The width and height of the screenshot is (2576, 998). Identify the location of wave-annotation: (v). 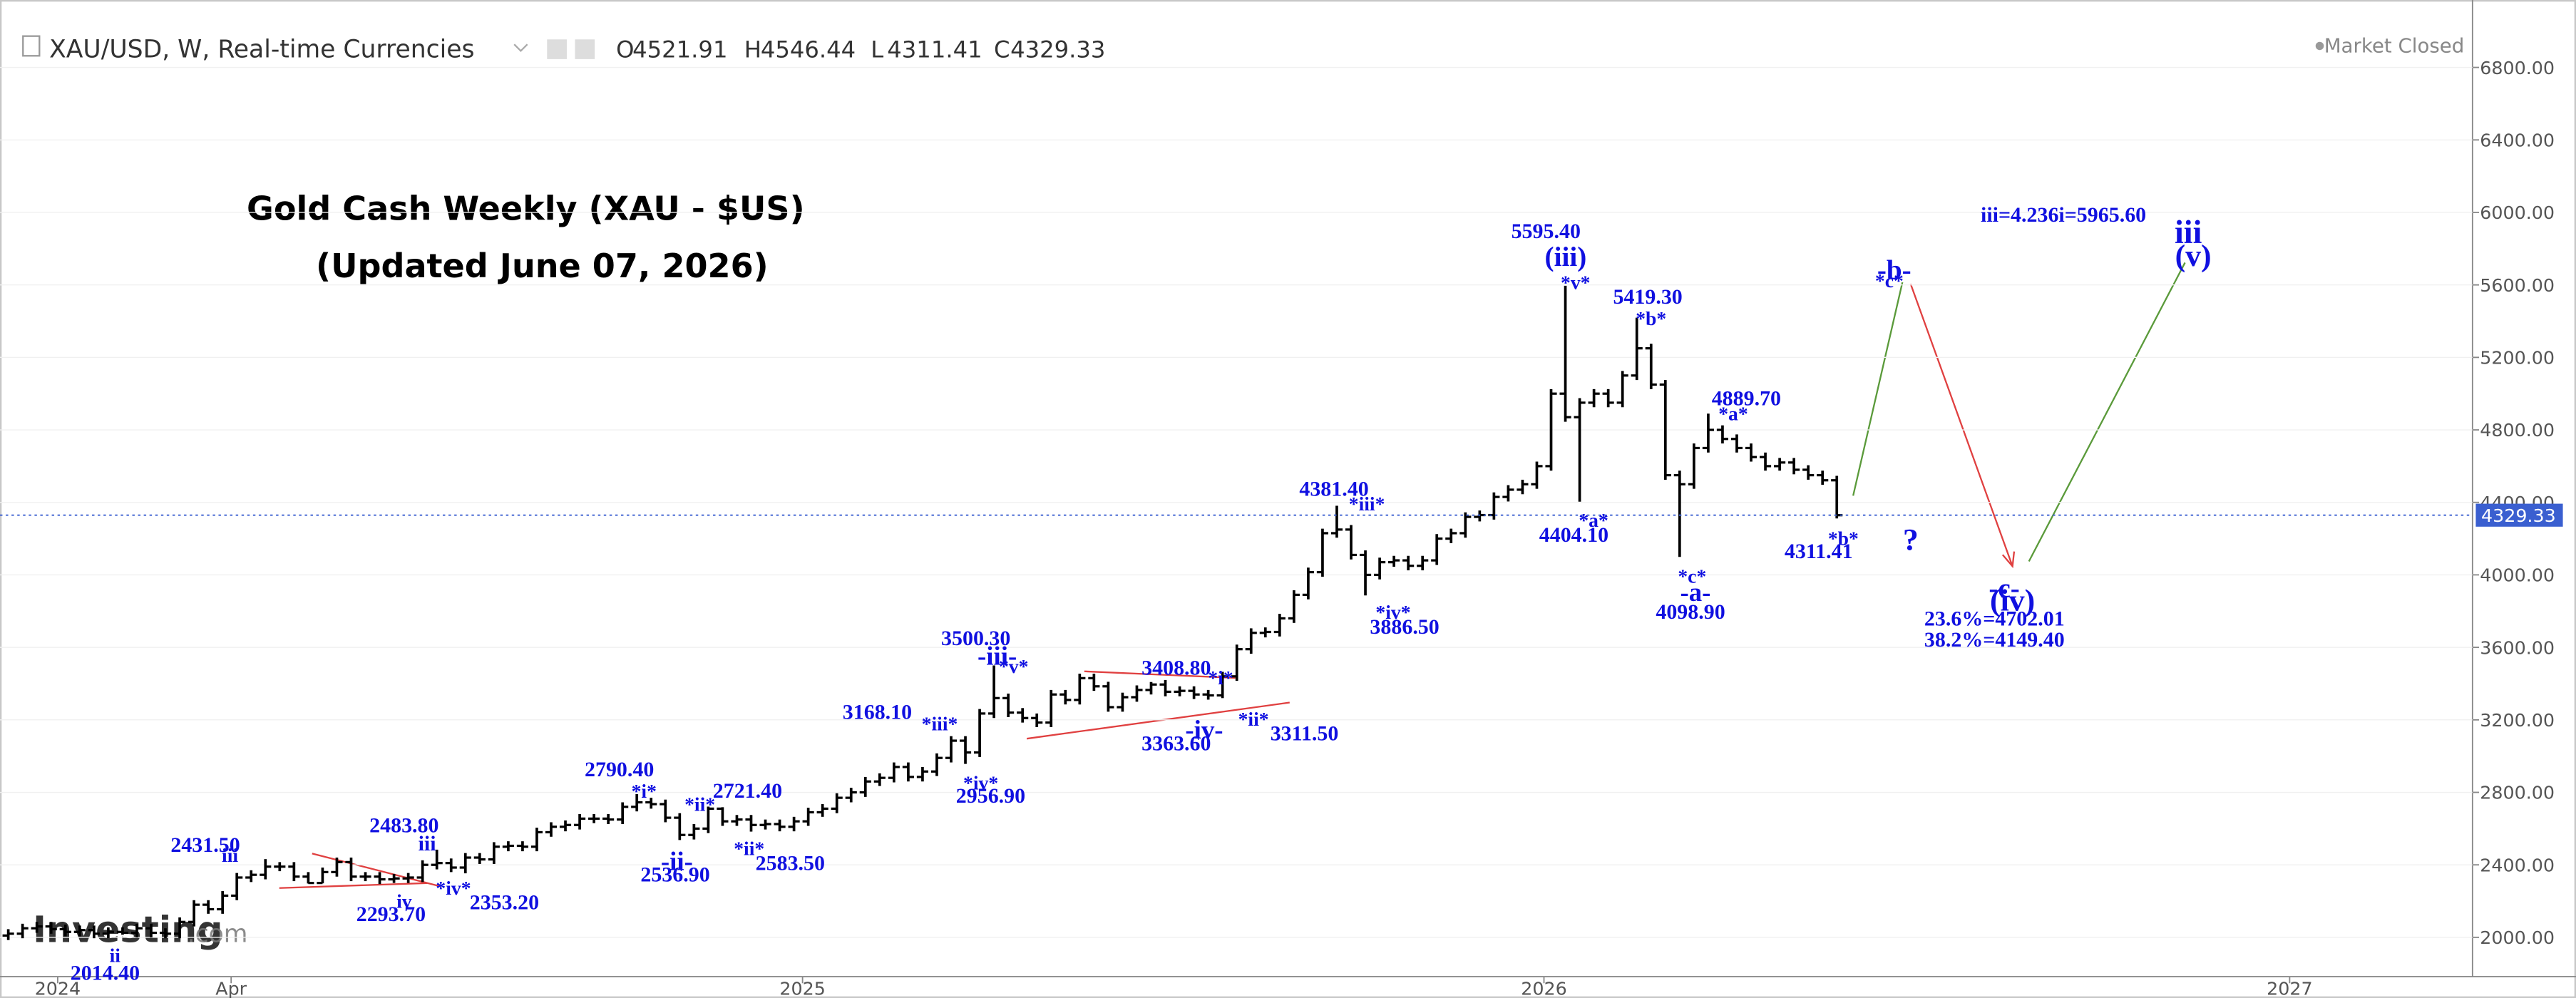
(2193, 256).